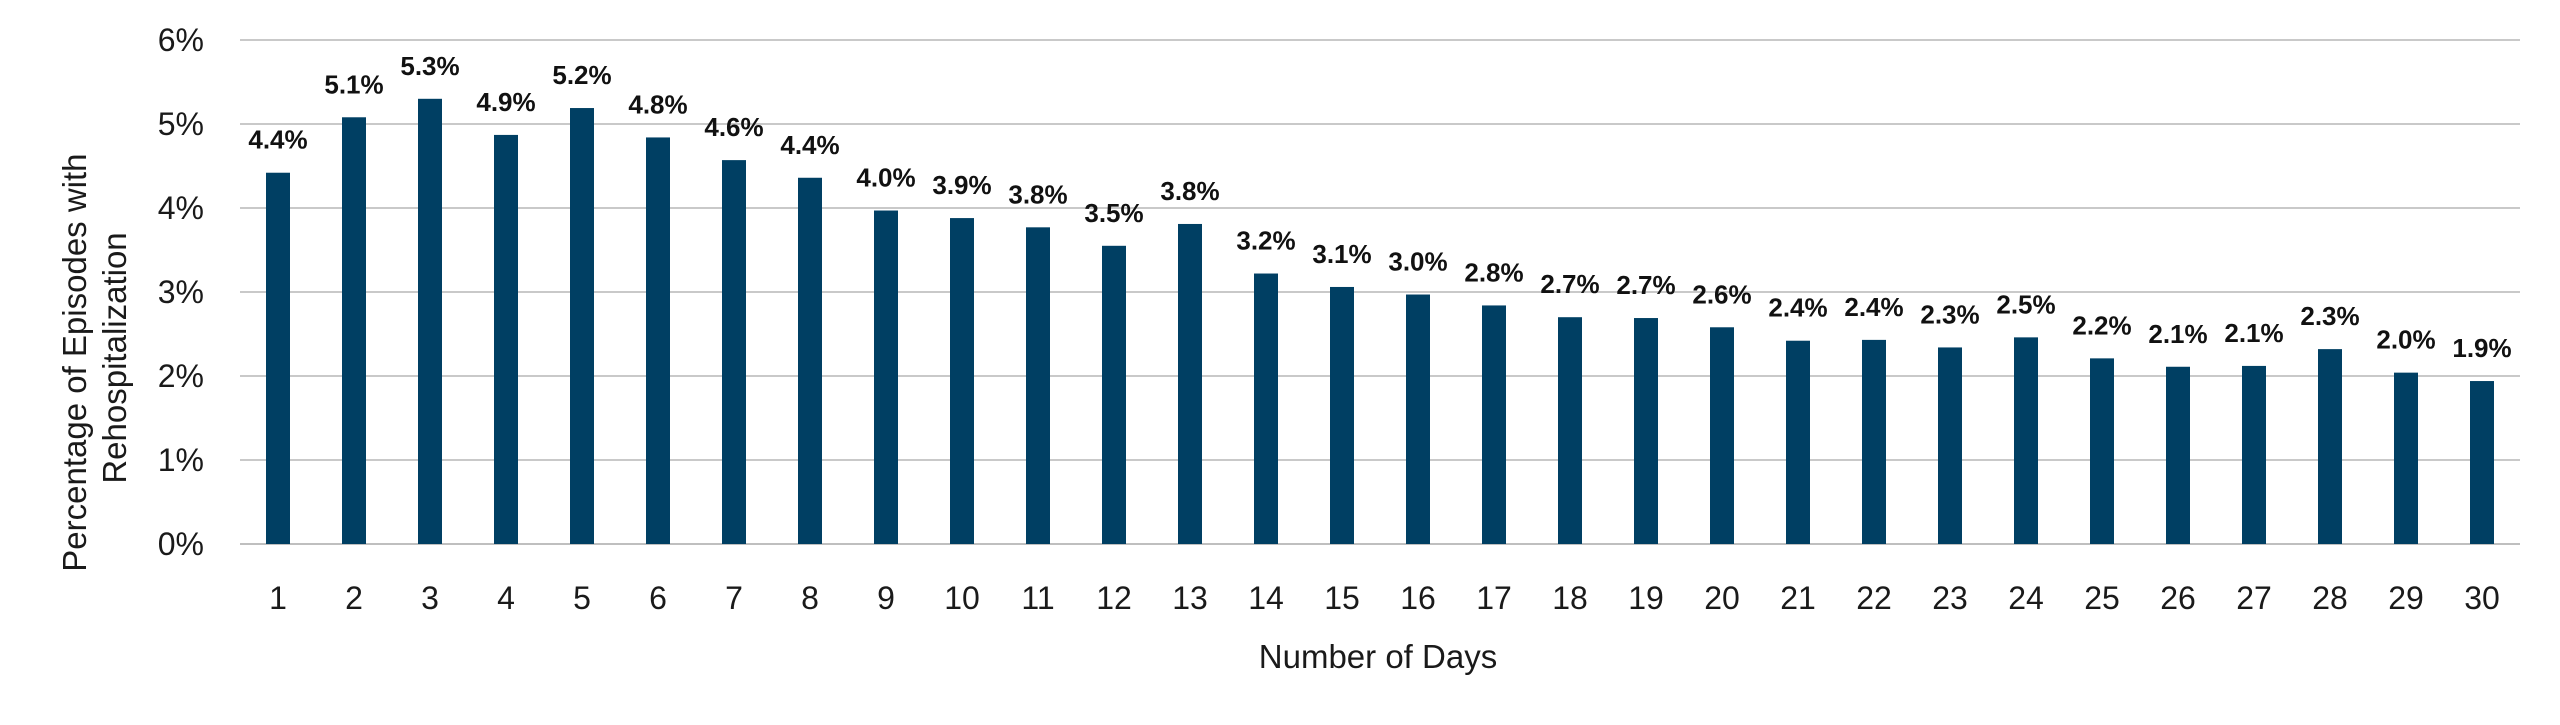  I want to click on x-tick-label: 14, so click(1266, 598).